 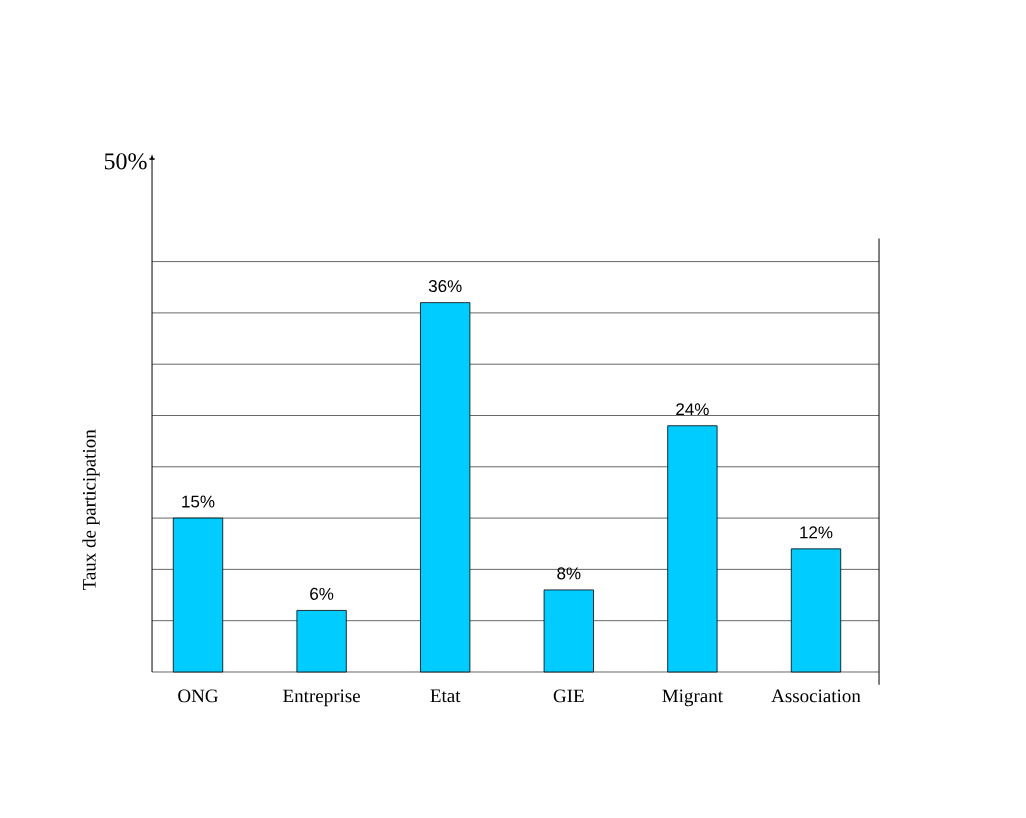 I want to click on data-label: 8%, so click(x=569, y=573).